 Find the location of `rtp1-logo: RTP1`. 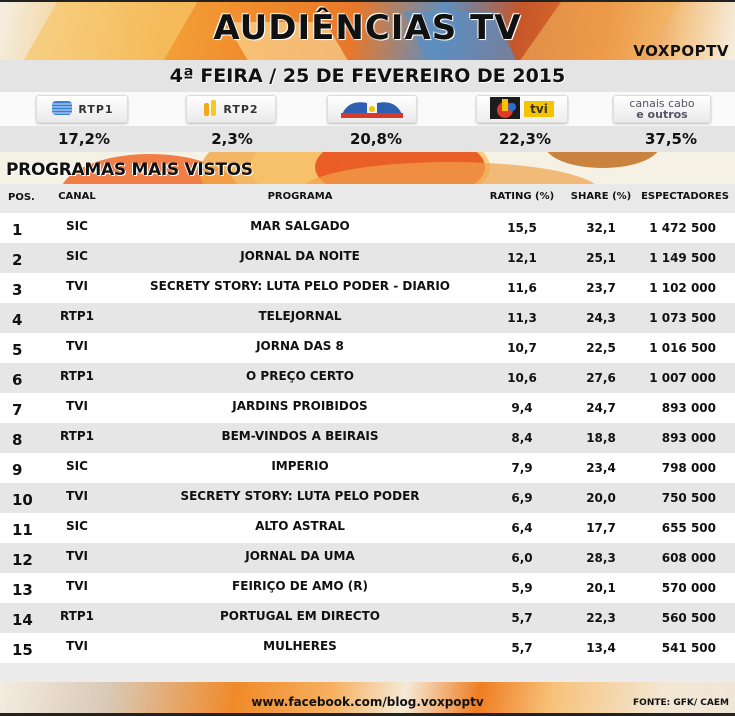

rtp1-logo: RTP1 is located at coordinates (82, 109).